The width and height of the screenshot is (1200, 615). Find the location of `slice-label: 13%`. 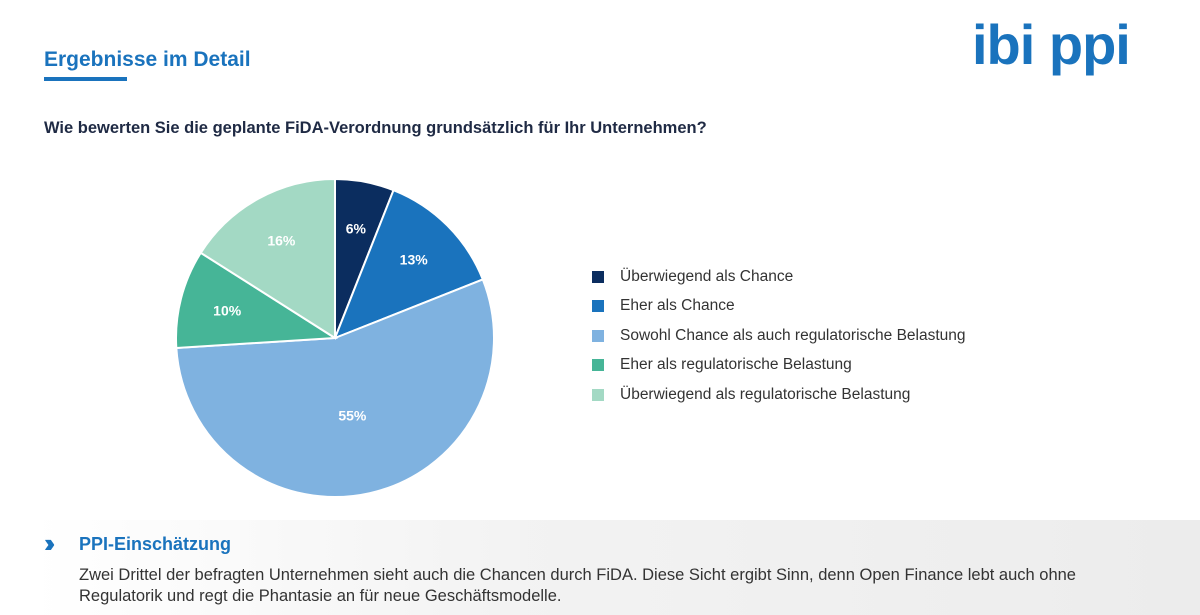

slice-label: 13% is located at coordinates (414, 259).